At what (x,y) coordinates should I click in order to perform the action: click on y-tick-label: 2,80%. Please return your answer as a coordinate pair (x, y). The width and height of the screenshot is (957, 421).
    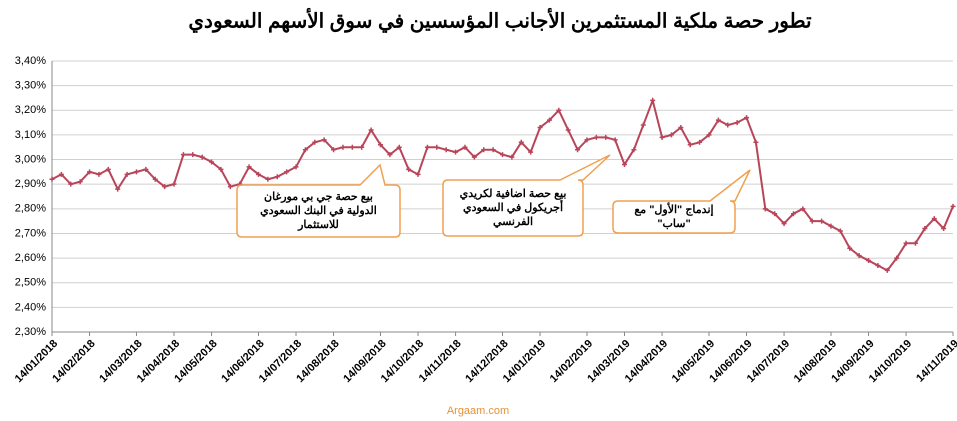
    Looking at the image, I should click on (30, 209).